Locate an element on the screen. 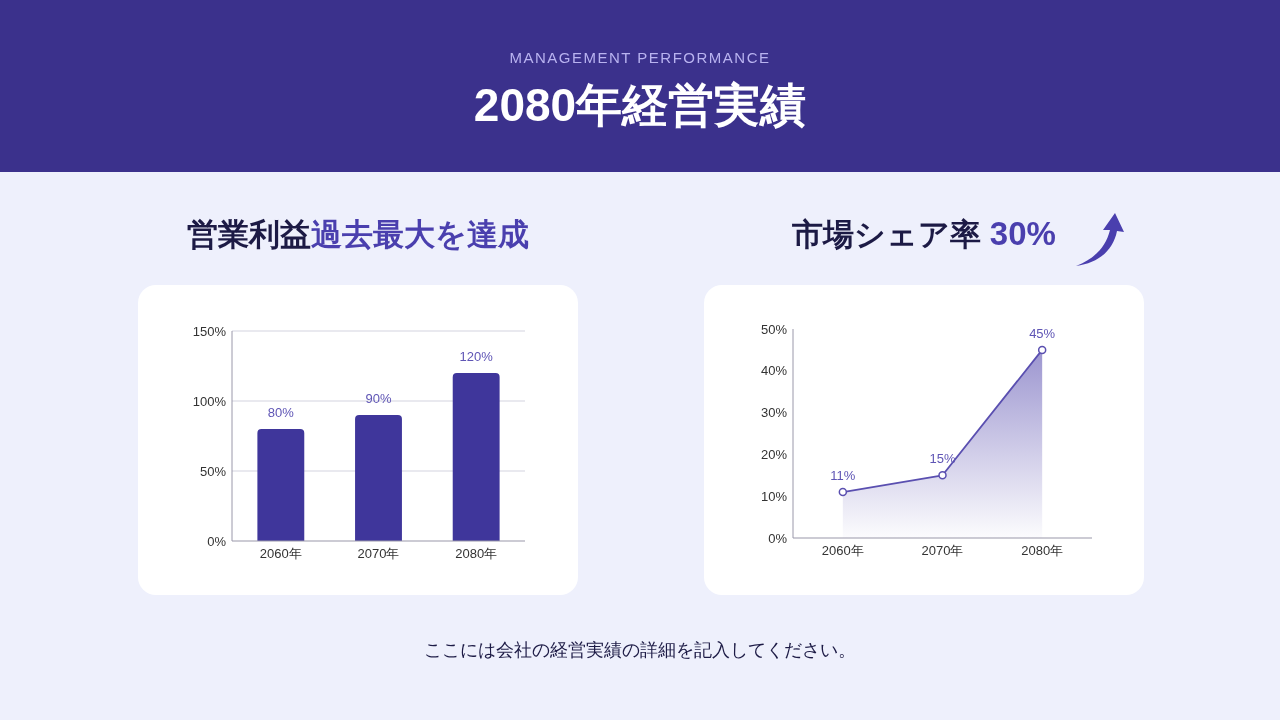 The height and width of the screenshot is (720, 1280). data-label: 120% is located at coordinates (476, 356).